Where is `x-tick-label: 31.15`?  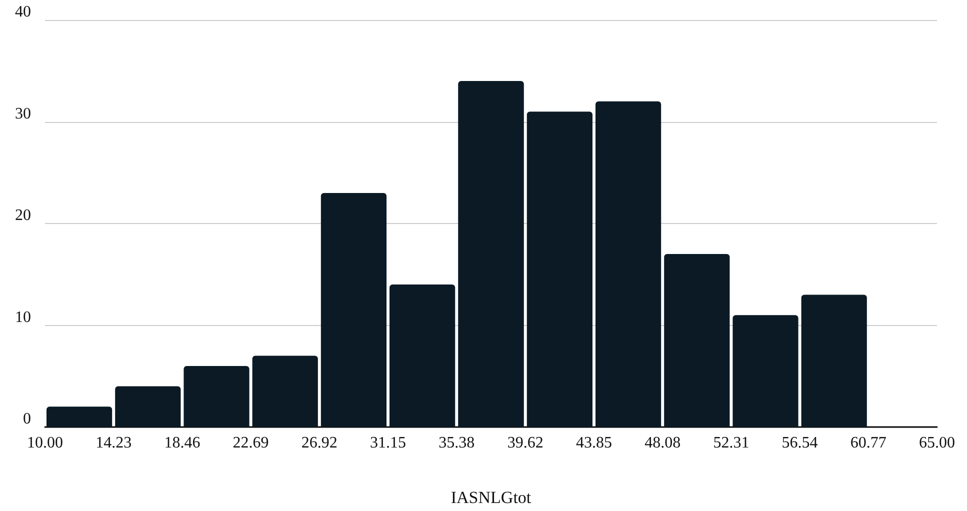 x-tick-label: 31.15 is located at coordinates (388, 443).